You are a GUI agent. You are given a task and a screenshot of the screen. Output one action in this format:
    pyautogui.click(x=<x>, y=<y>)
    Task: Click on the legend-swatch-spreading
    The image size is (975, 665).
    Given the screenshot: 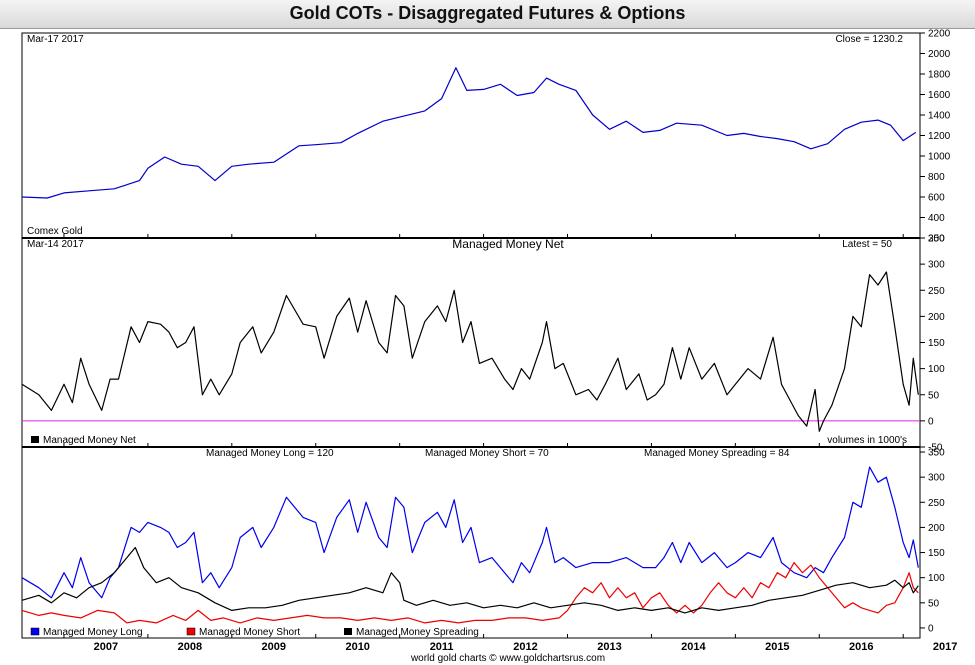 What is the action you would take?
    pyautogui.click(x=348, y=631)
    